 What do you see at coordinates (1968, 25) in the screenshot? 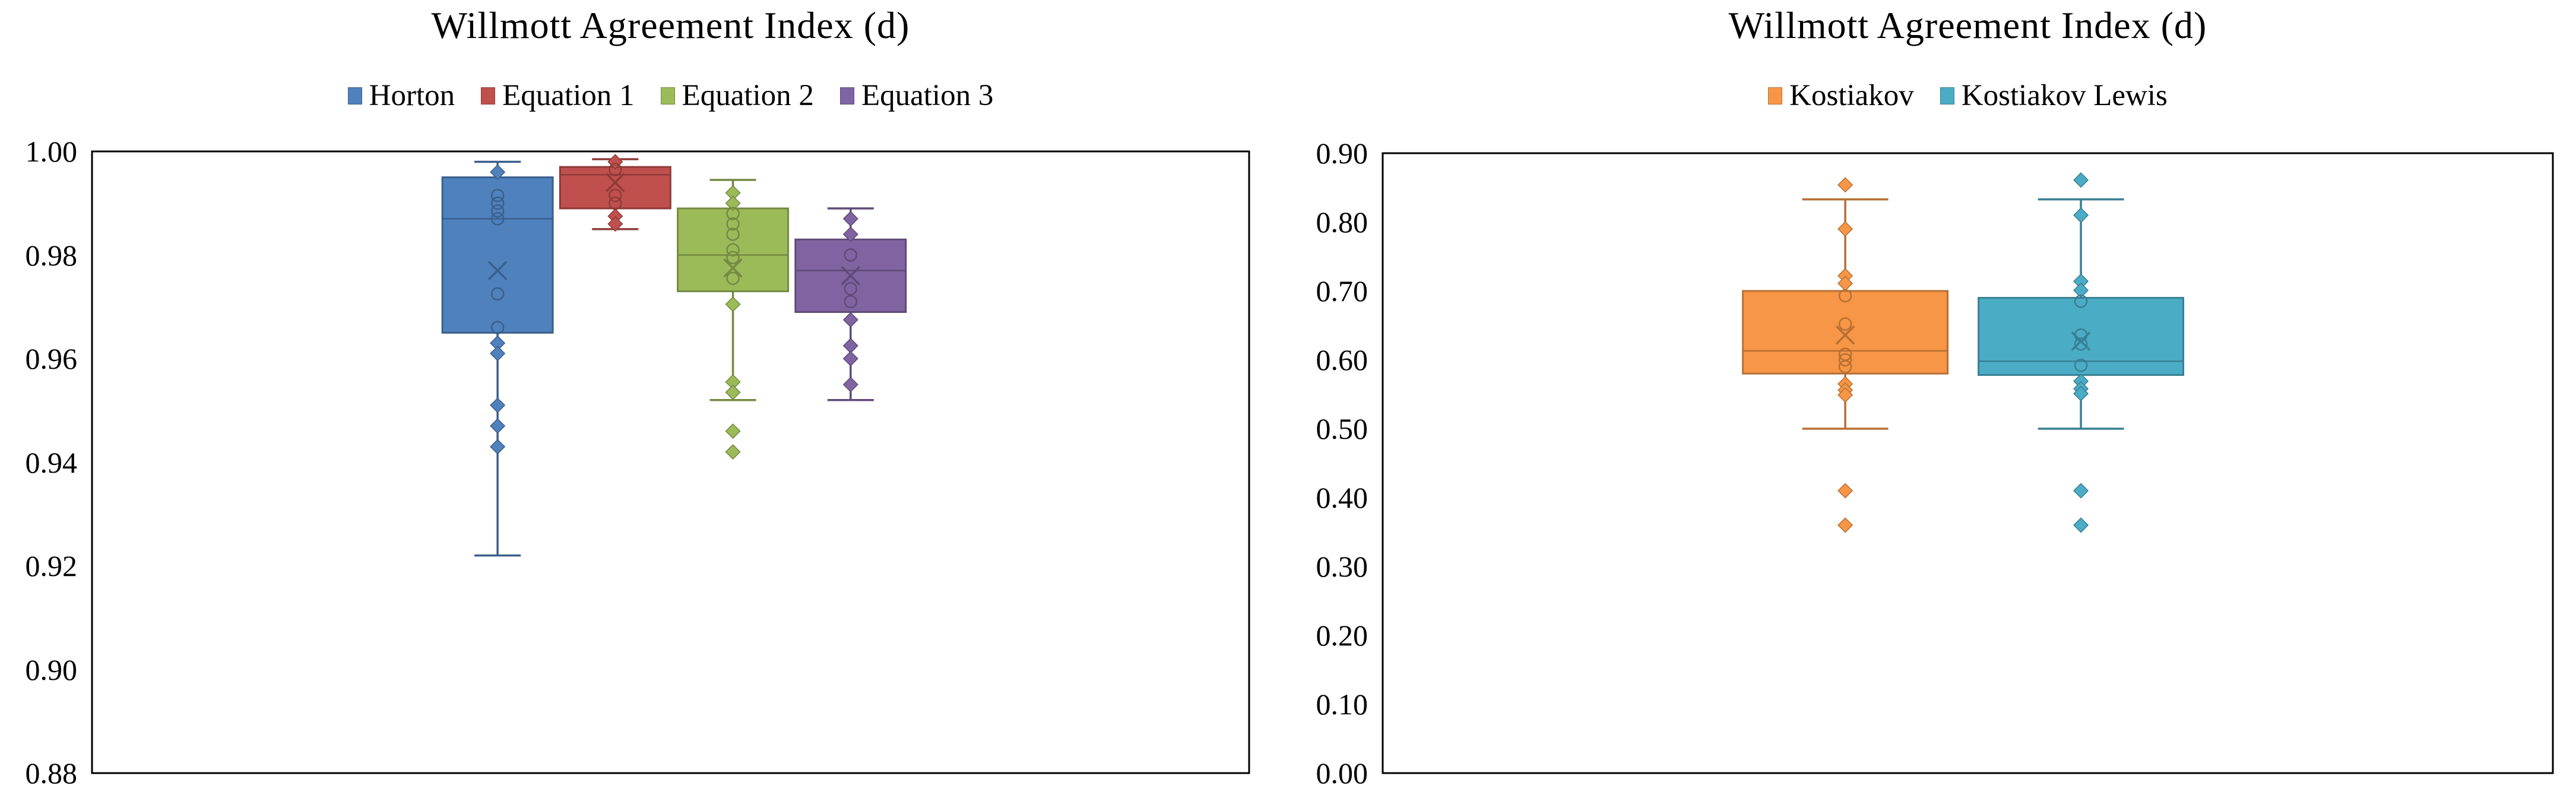
I see `chart-right-title: Willmott Agreement Index (d)` at bounding box center [1968, 25].